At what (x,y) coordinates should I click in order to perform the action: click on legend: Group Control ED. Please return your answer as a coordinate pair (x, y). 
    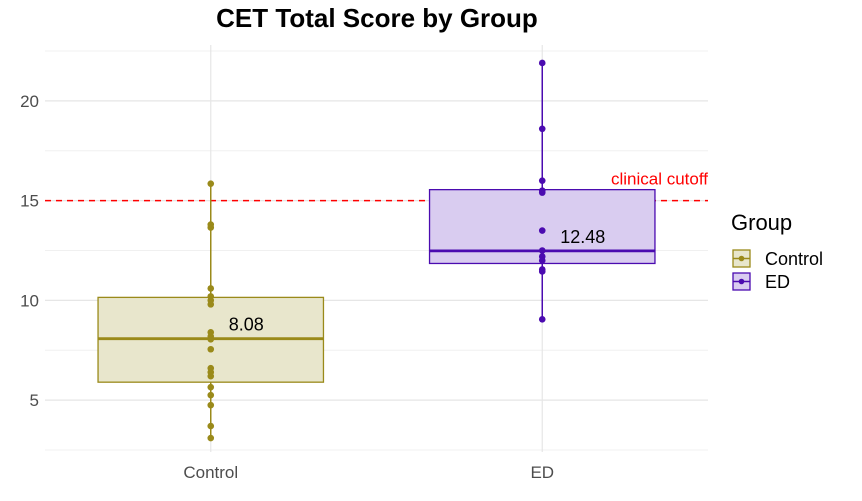
    Looking at the image, I should click on (777, 251).